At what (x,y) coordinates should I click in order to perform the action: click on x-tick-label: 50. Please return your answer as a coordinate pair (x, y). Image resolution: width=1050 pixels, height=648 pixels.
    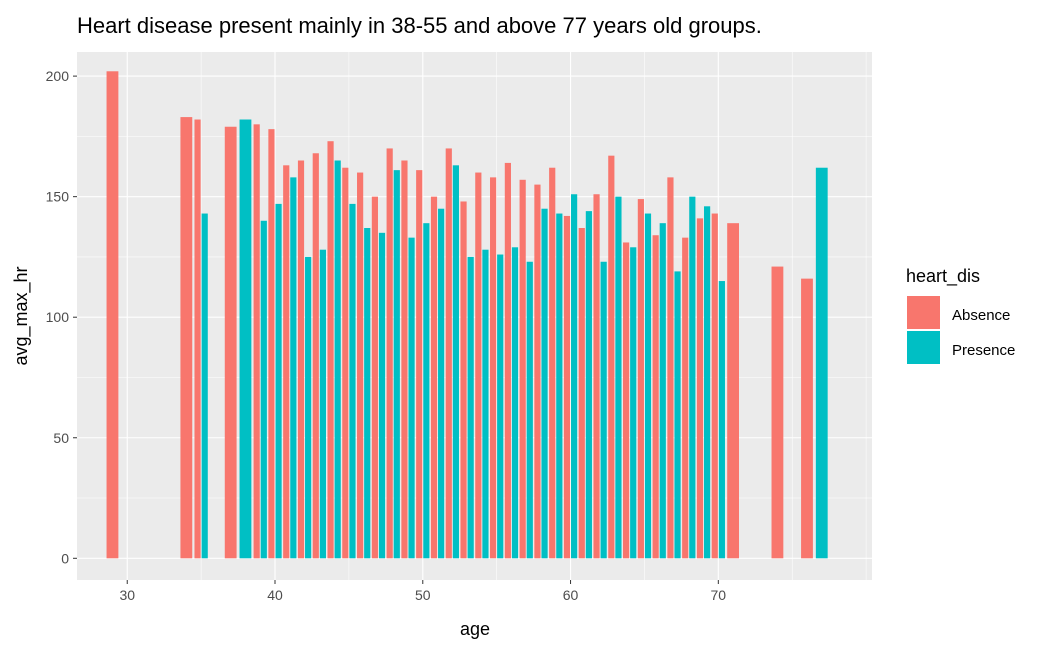
    Looking at the image, I should click on (423, 595).